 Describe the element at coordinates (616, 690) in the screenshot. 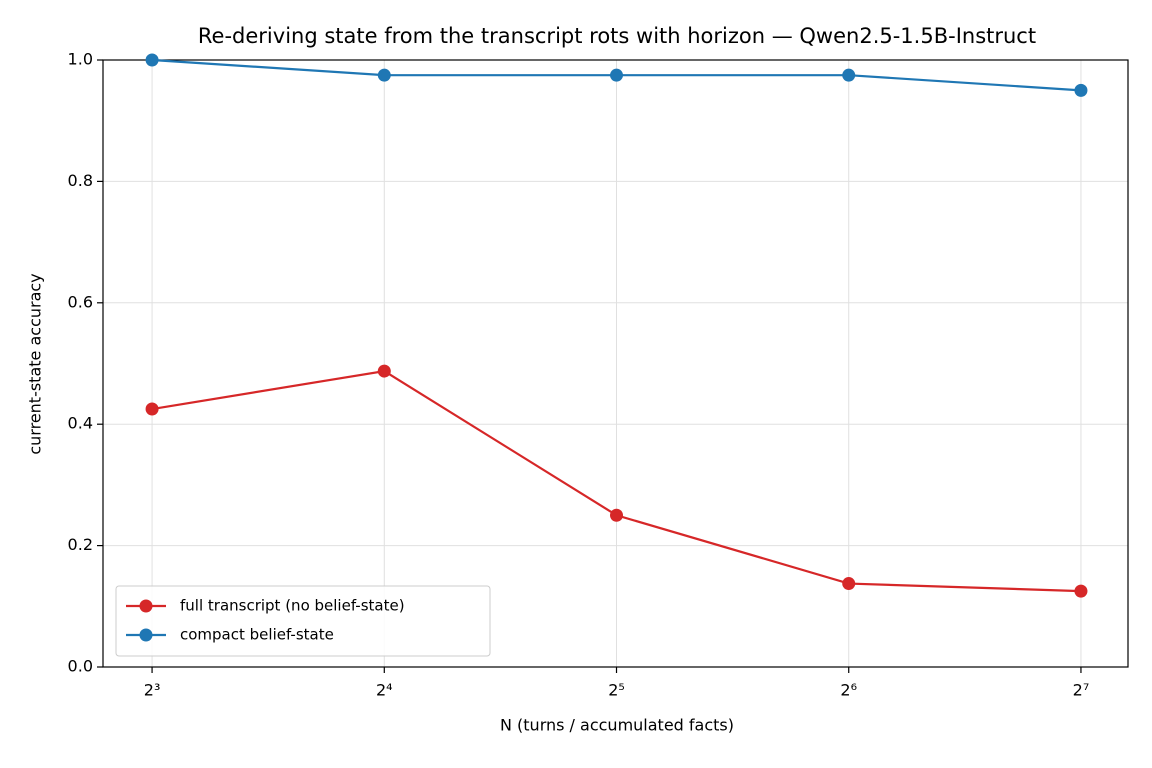

I see `x-tick-label: 2⁵` at that location.